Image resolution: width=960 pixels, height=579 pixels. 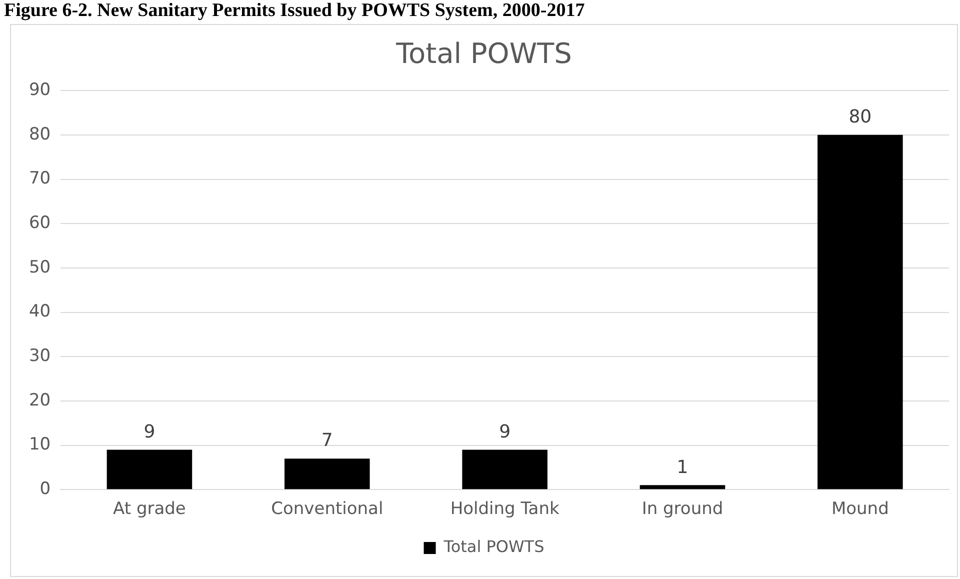 What do you see at coordinates (683, 509) in the screenshot?
I see `x-tick-label: In ground` at bounding box center [683, 509].